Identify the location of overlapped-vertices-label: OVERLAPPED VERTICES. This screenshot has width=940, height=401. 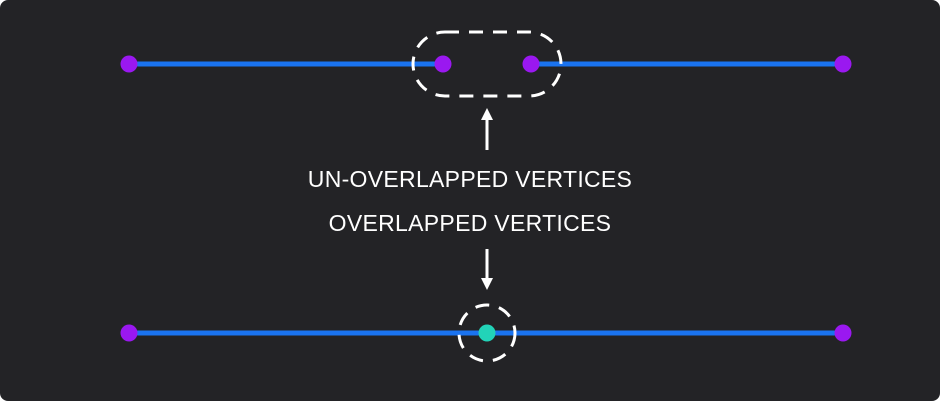
(470, 223).